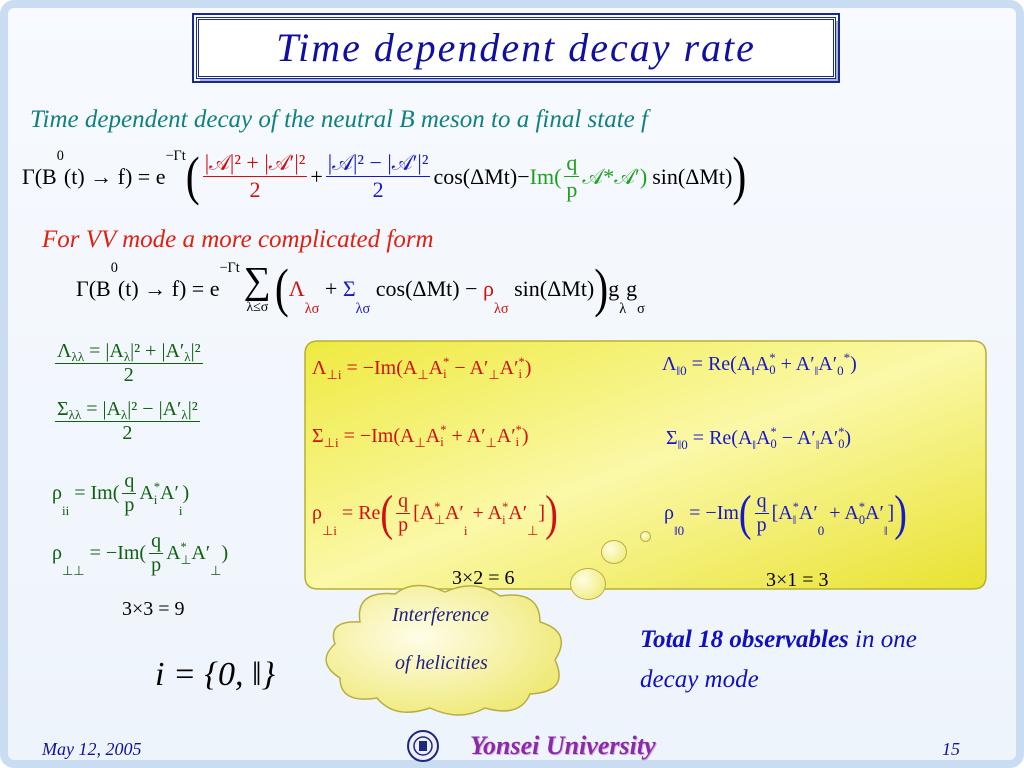  Describe the element at coordinates (516, 48) in the screenshot. I see `slide-title: Time dependent decay rate` at that location.